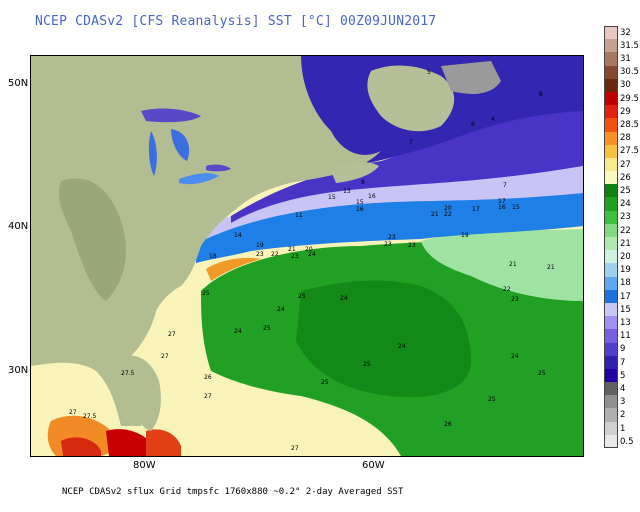 This screenshot has height=512, width=640. Describe the element at coordinates (389, 226) in the screenshot. I see `ocean-blue-front` at that location.